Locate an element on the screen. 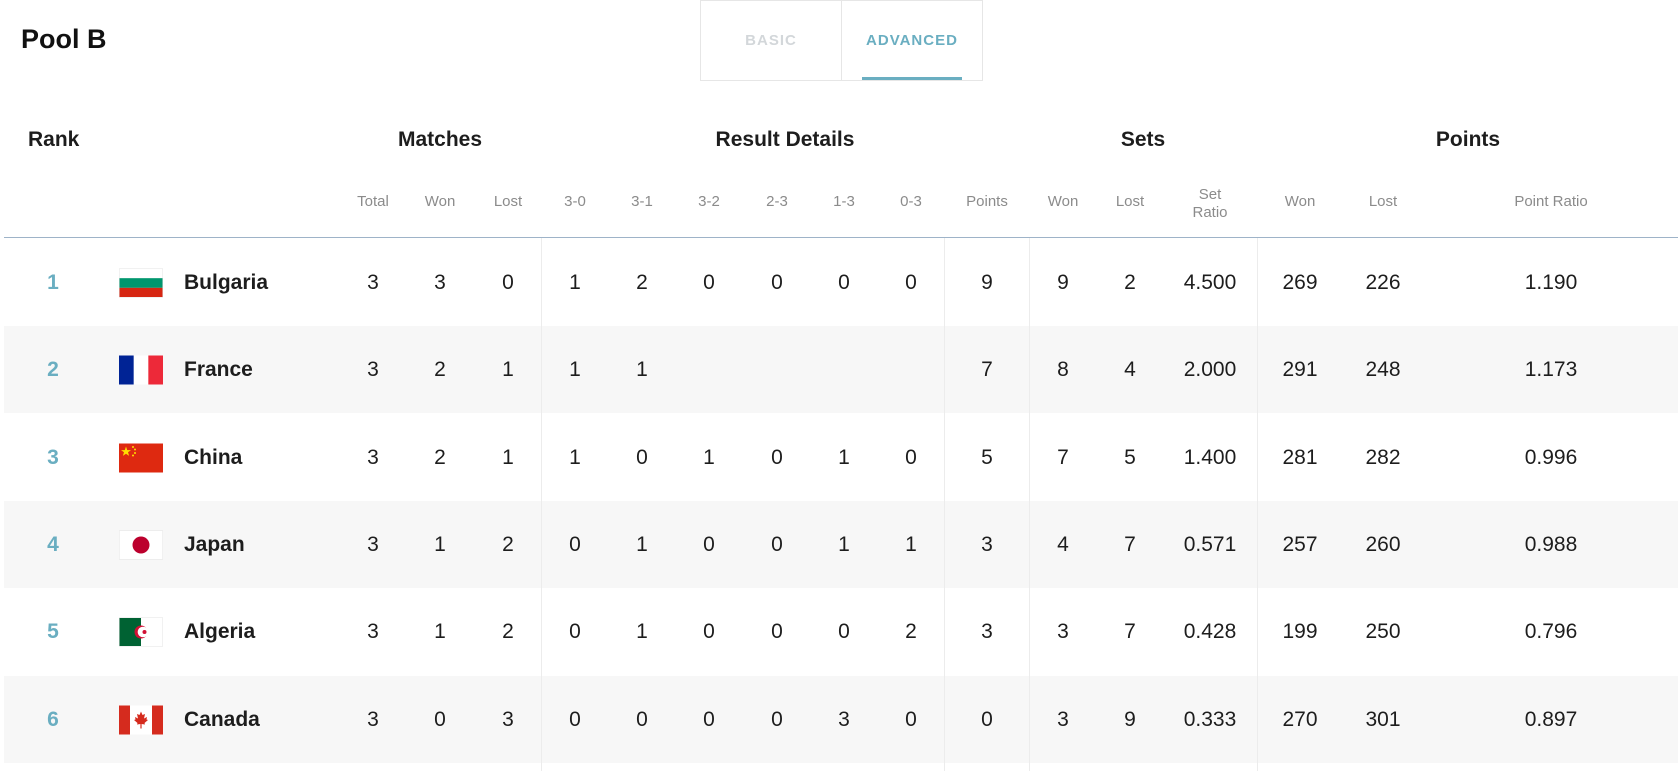 This screenshot has width=1678, height=771. col-3-1-header: 3-1 is located at coordinates (642, 201).